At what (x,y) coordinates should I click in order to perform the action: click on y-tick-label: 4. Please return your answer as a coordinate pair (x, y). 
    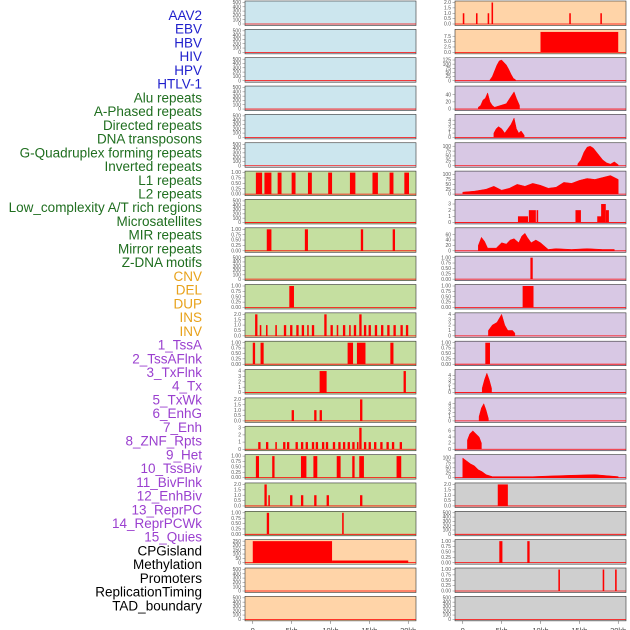
    Looking at the image, I should click on (239, 372).